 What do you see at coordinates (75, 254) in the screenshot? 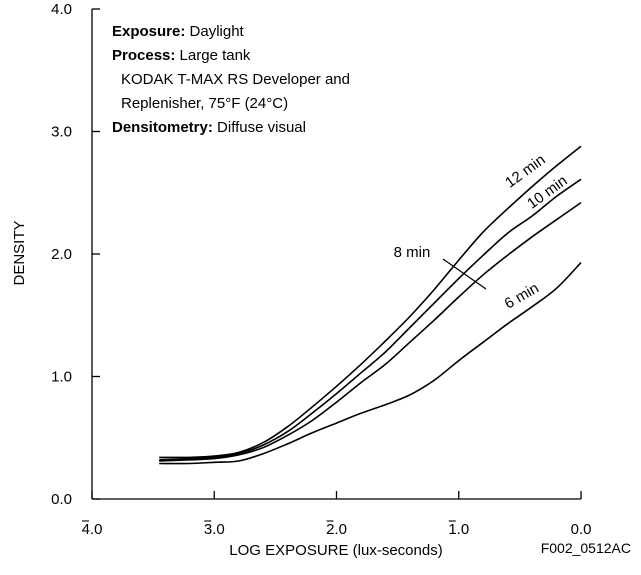
I see `y-axis-ticks: 0.0 1.0 2.0 3.0 4.0` at bounding box center [75, 254].